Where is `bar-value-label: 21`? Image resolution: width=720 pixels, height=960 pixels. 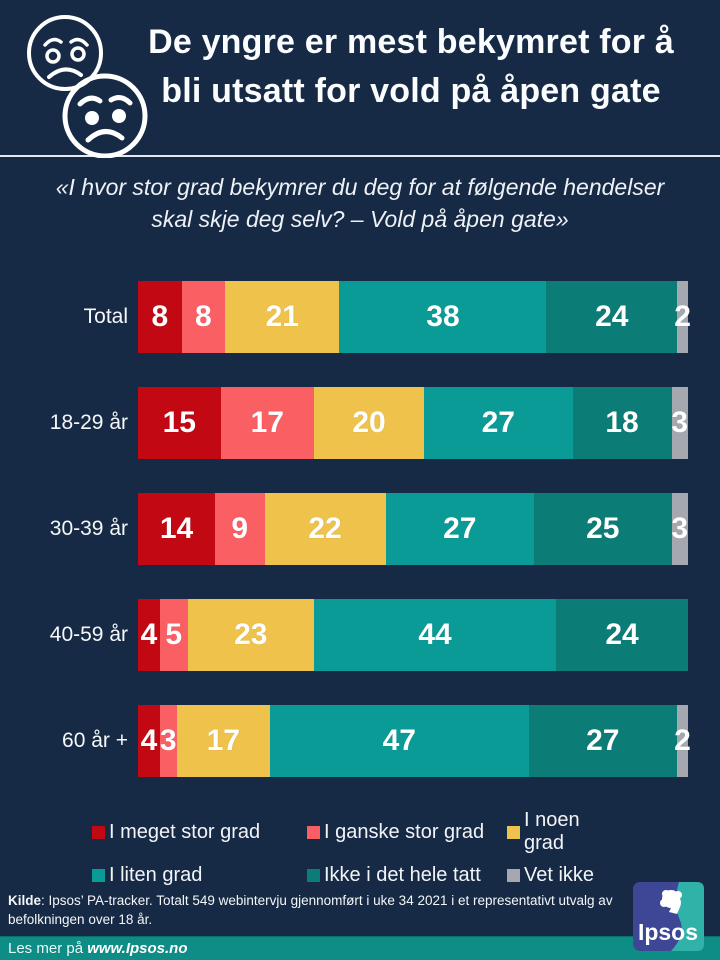 bar-value-label: 21 is located at coordinates (282, 317).